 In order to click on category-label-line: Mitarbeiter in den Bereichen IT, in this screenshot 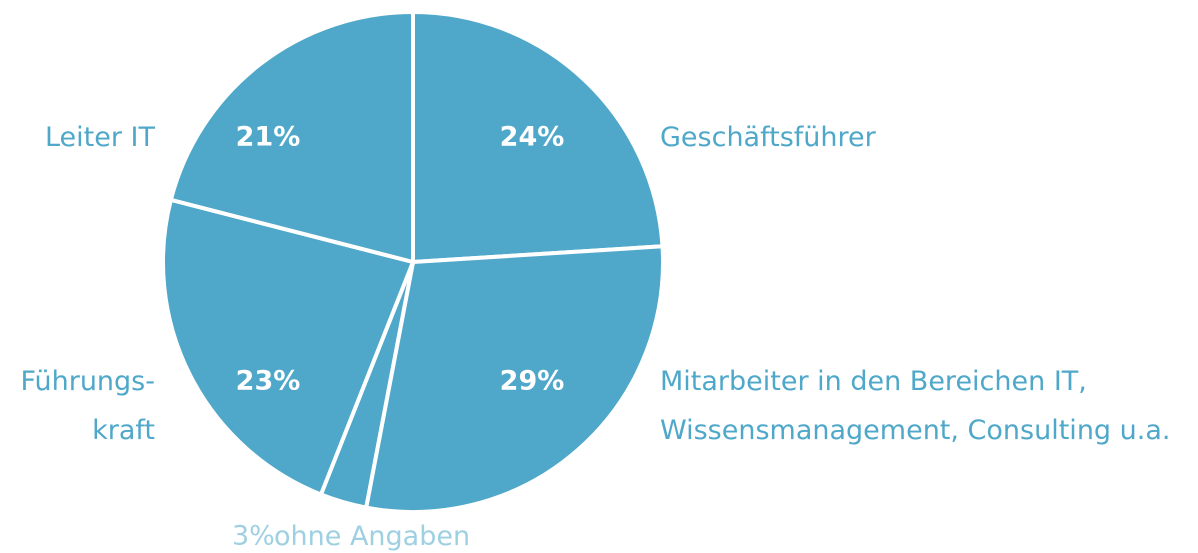, I will do `click(873, 381)`.